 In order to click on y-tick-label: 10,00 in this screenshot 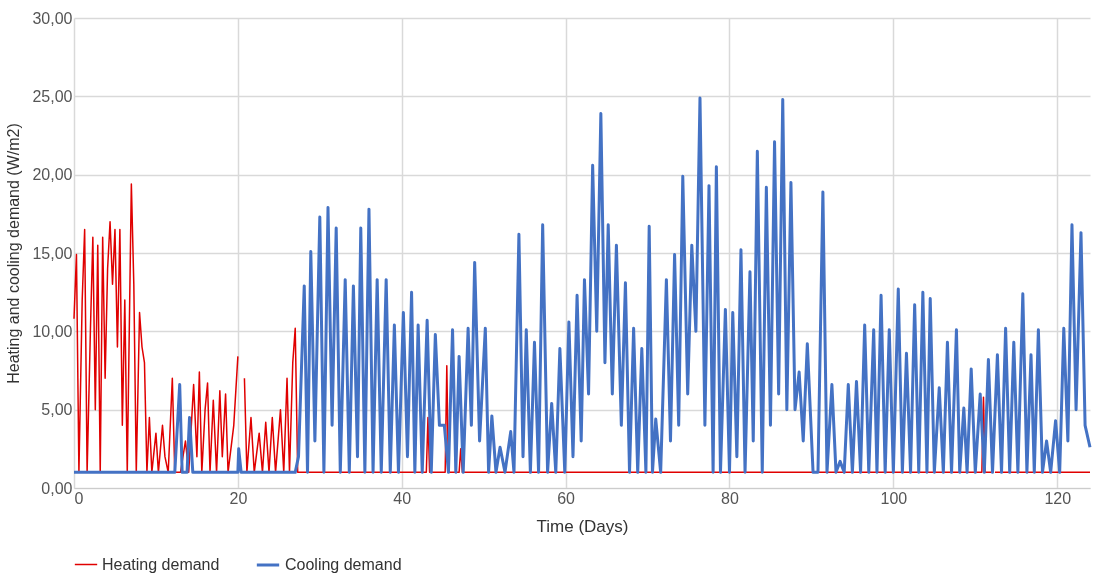, I will do `click(52, 331)`.